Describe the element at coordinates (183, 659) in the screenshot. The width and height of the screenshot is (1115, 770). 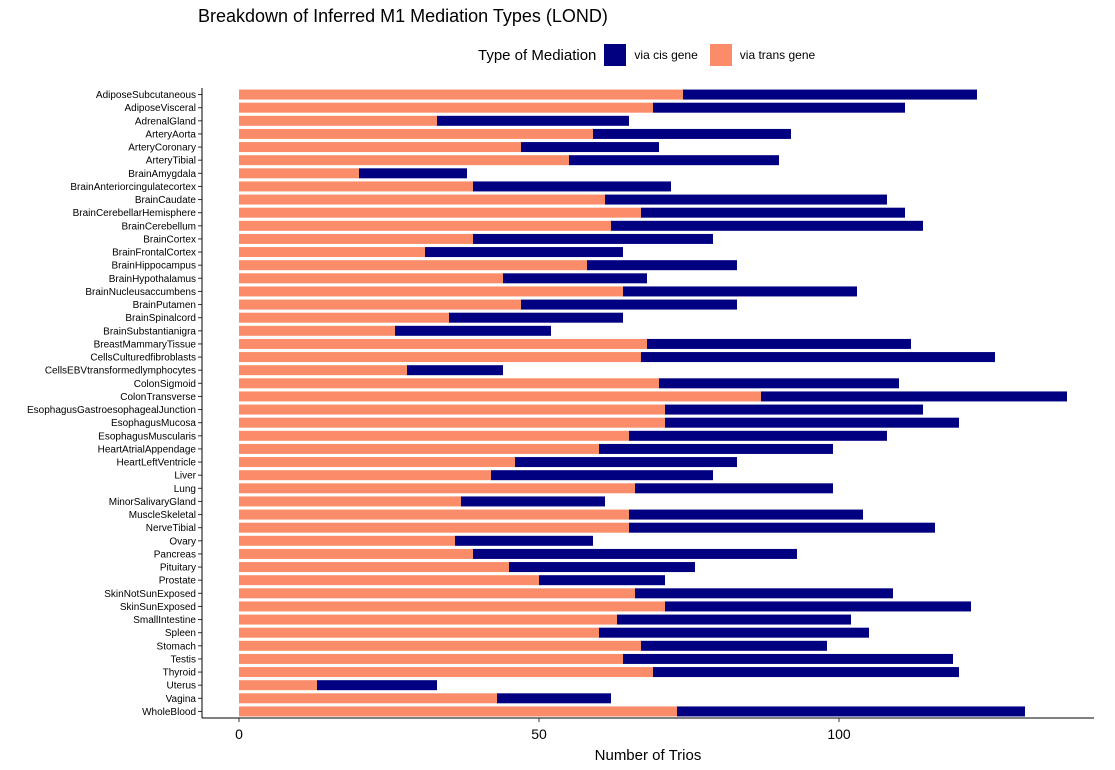
I see `y-tick-label: Testis` at that location.